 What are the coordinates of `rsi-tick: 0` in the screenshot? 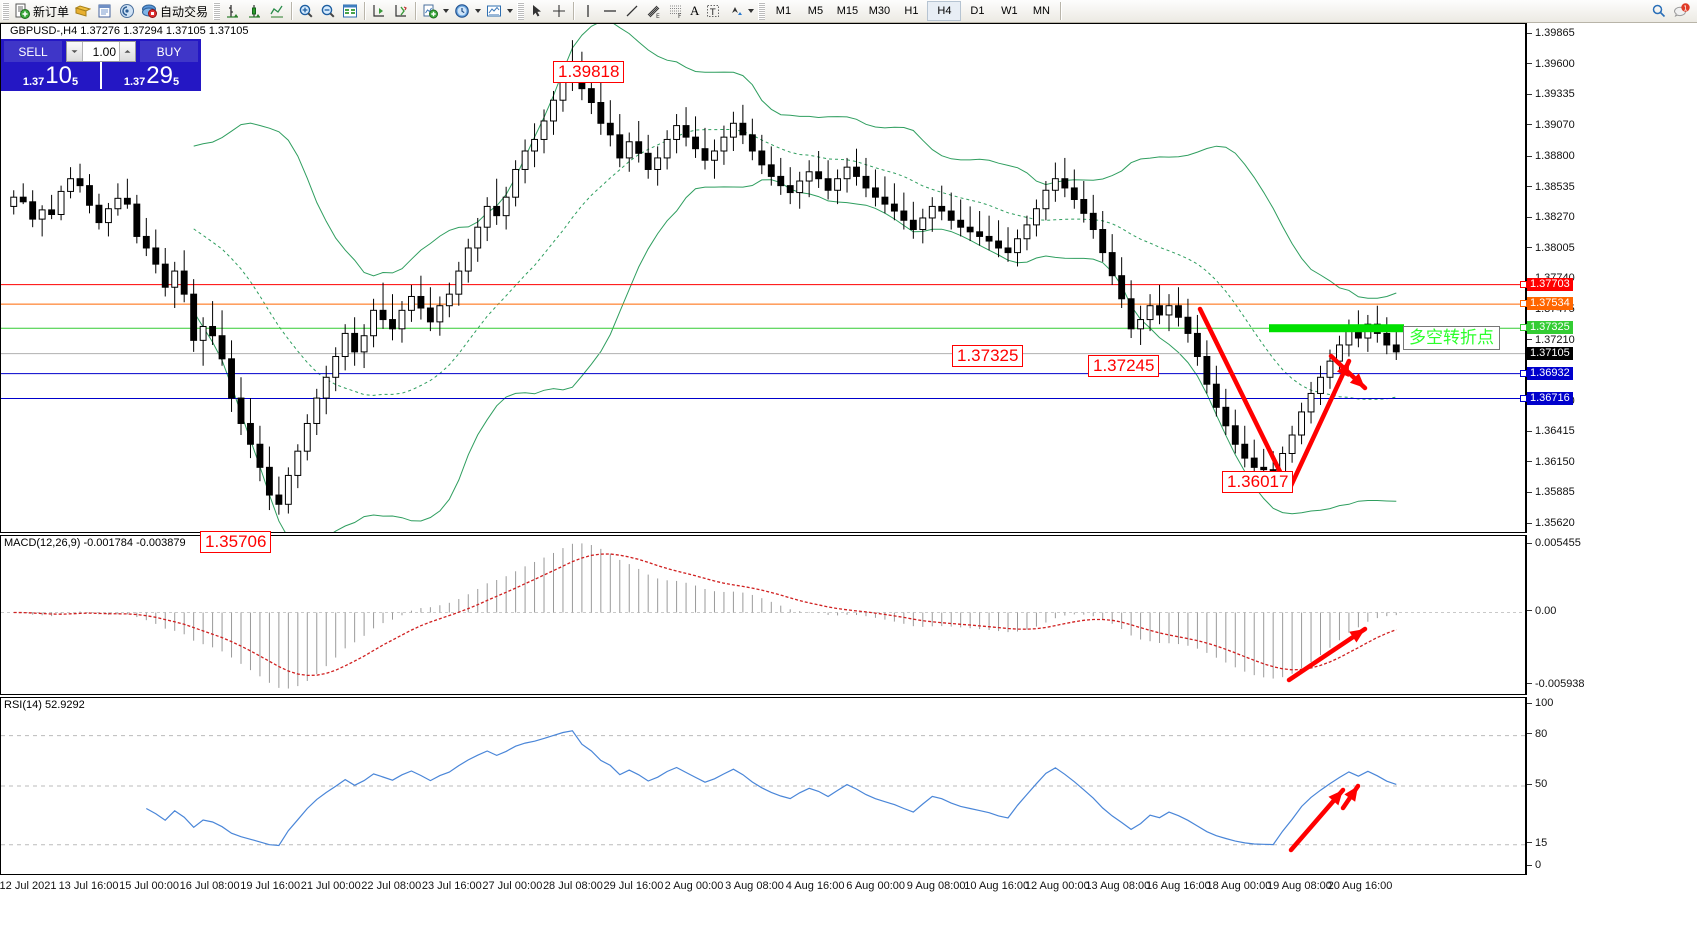 It's located at (1534, 865).